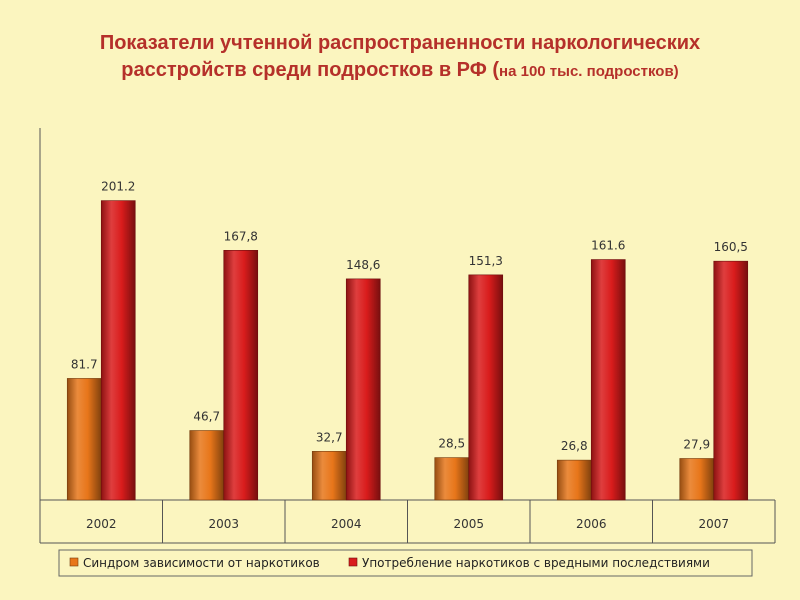 This screenshot has width=800, height=600. What do you see at coordinates (363, 265) in the screenshot?
I see `data-label: 148,6` at bounding box center [363, 265].